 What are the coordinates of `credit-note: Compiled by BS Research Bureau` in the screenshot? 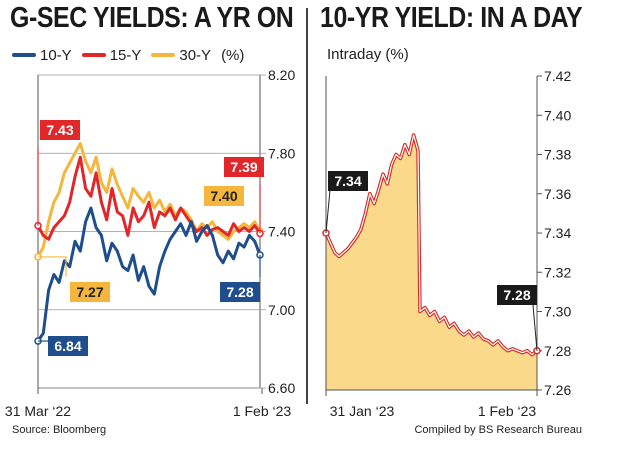 It's located at (498, 430).